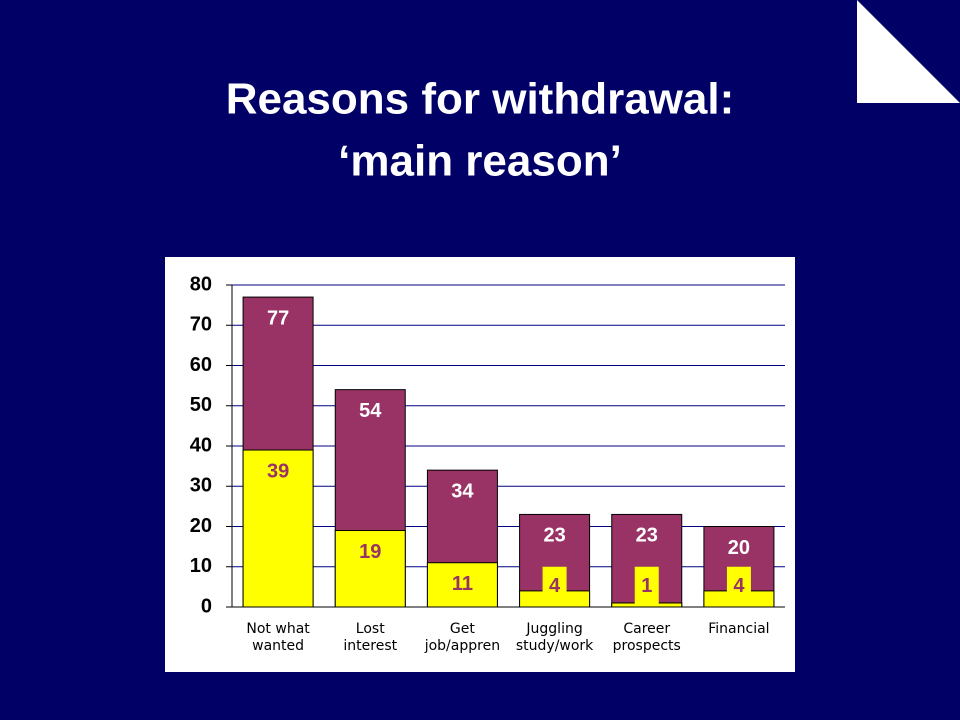 The width and height of the screenshot is (960, 720). What do you see at coordinates (480, 99) in the screenshot?
I see `chart-title: Reasons for withdrawal:` at bounding box center [480, 99].